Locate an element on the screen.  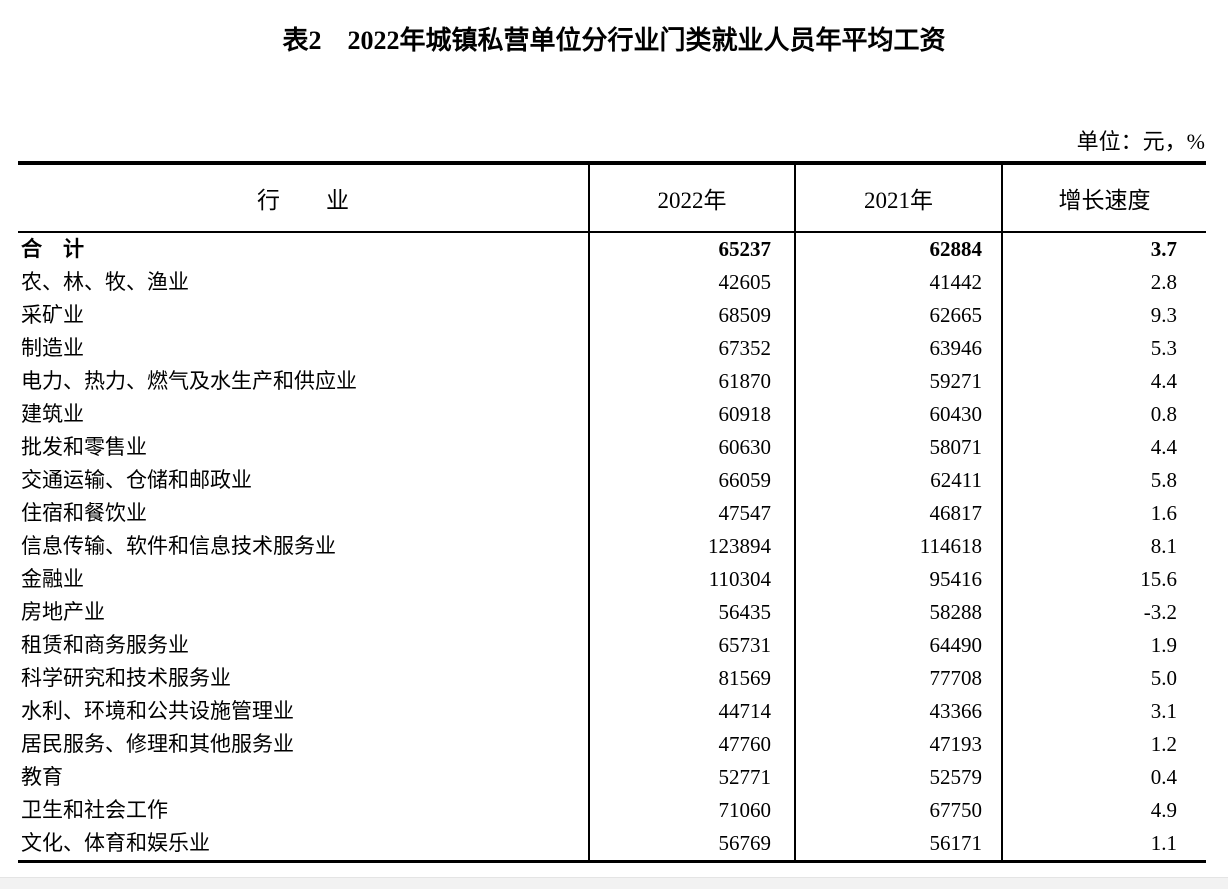
growth-cell: 1.1 is located at coordinates (1103, 843).